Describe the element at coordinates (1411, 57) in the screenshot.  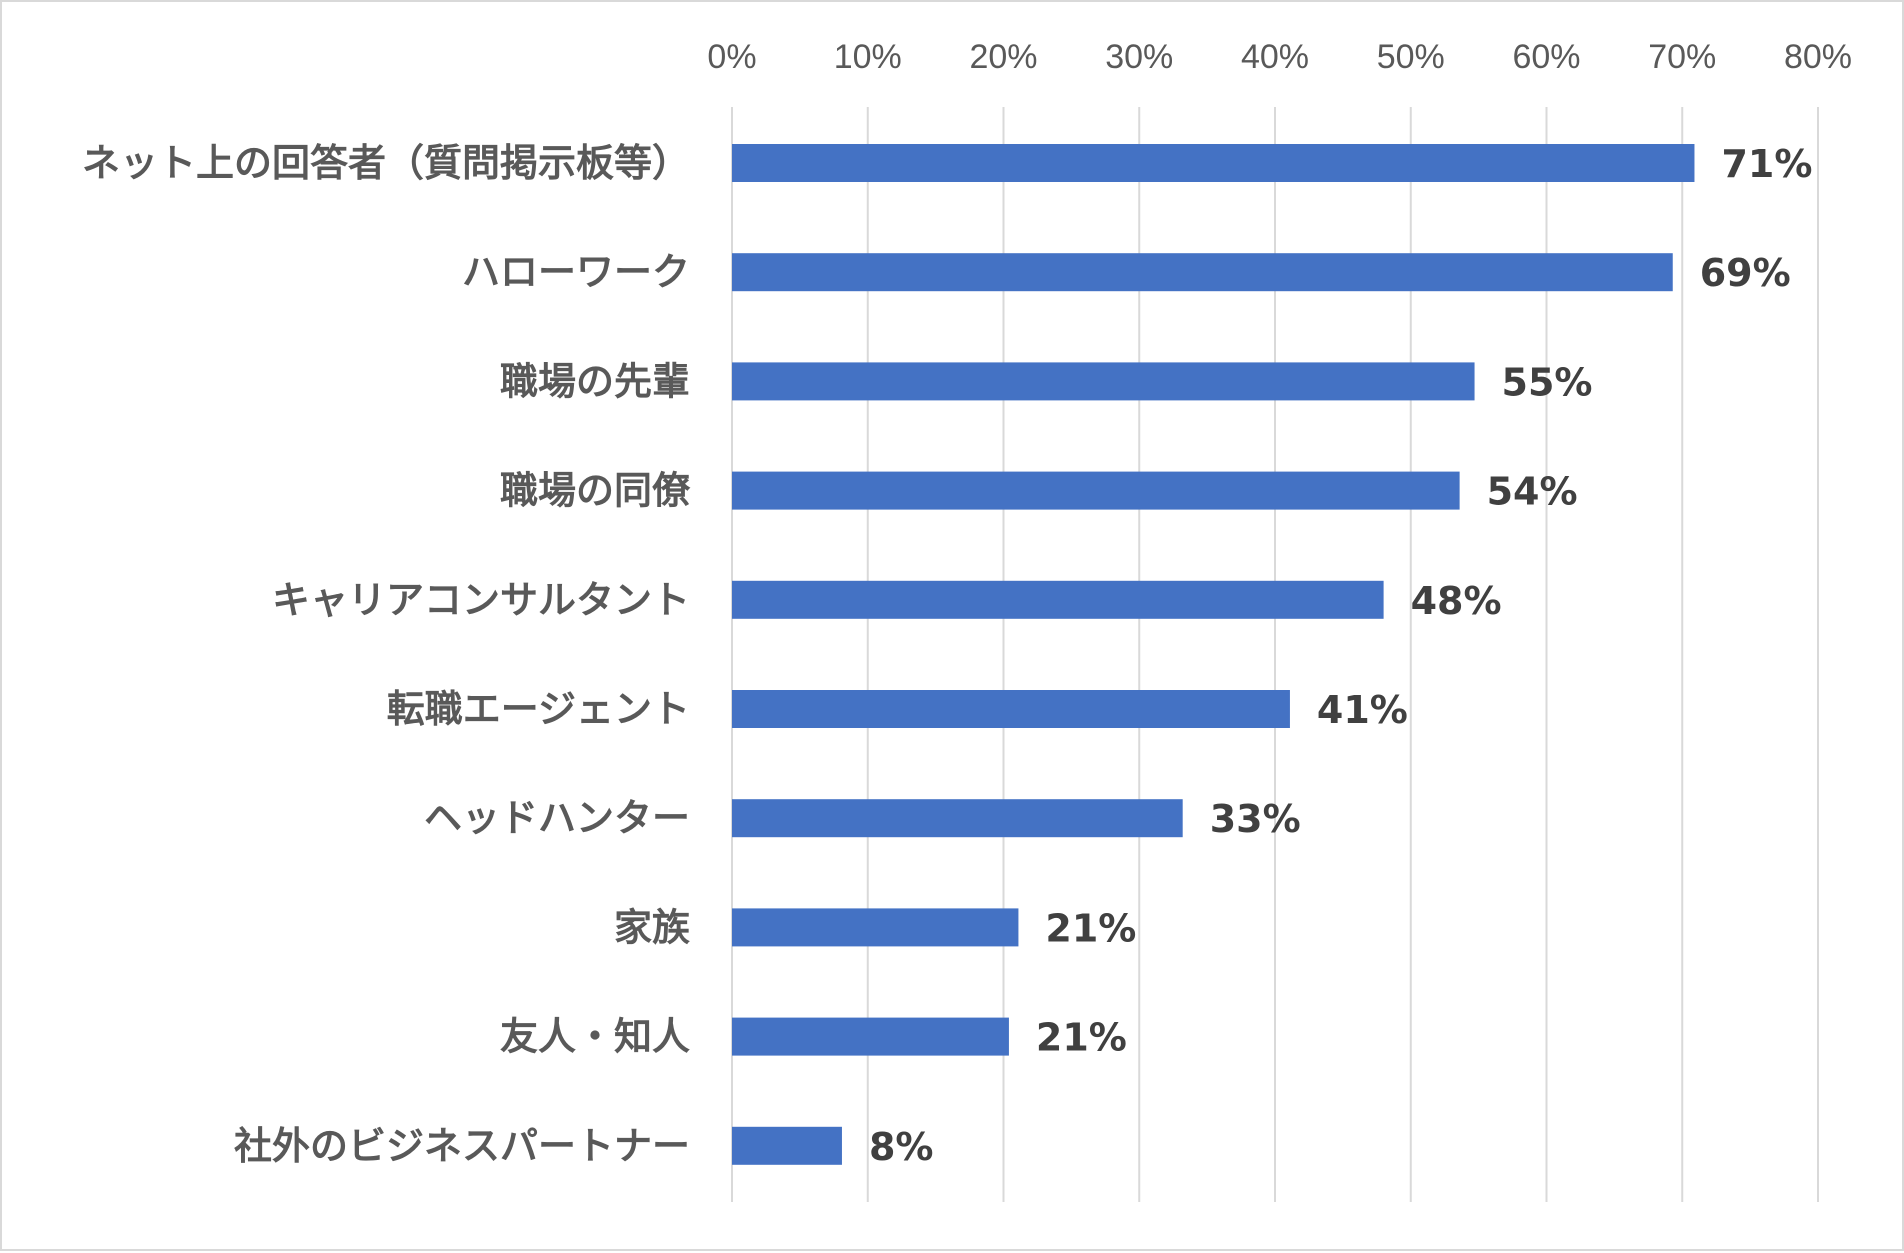
I see `x-tick-label: 50%` at that location.